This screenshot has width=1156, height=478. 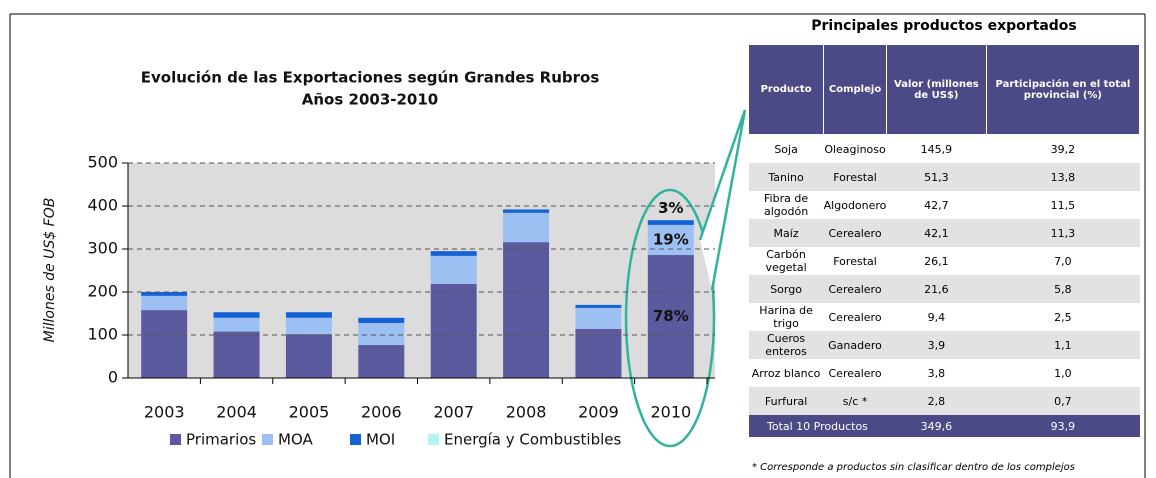 What do you see at coordinates (164, 412) in the screenshot?
I see `x-tick-label: 2003` at bounding box center [164, 412].